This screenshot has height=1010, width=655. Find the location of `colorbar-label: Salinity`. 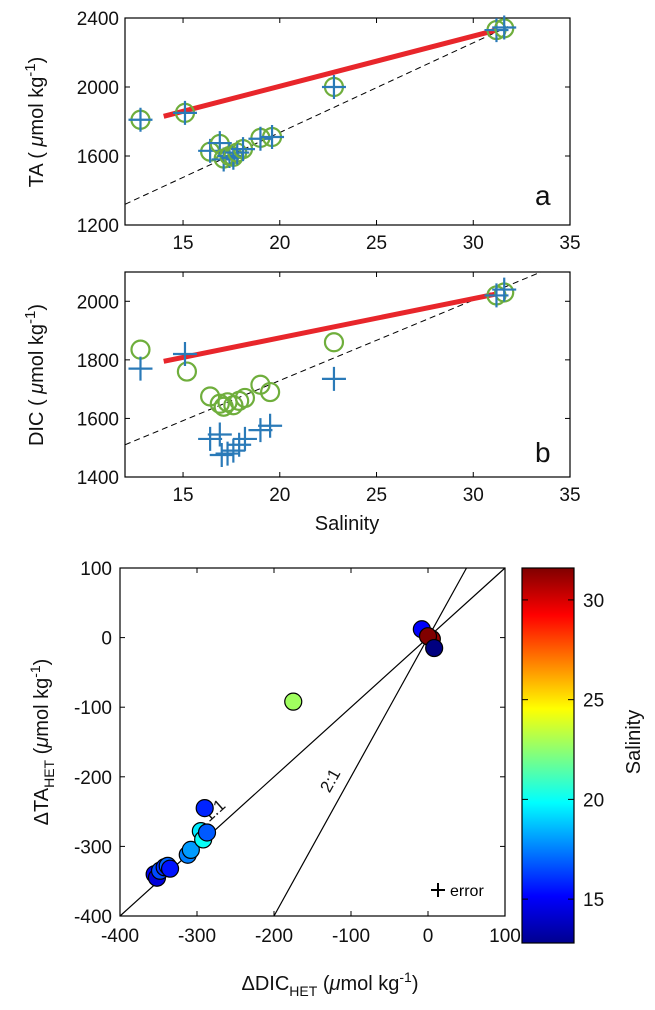

colorbar-label: Salinity is located at coordinates (634, 742).